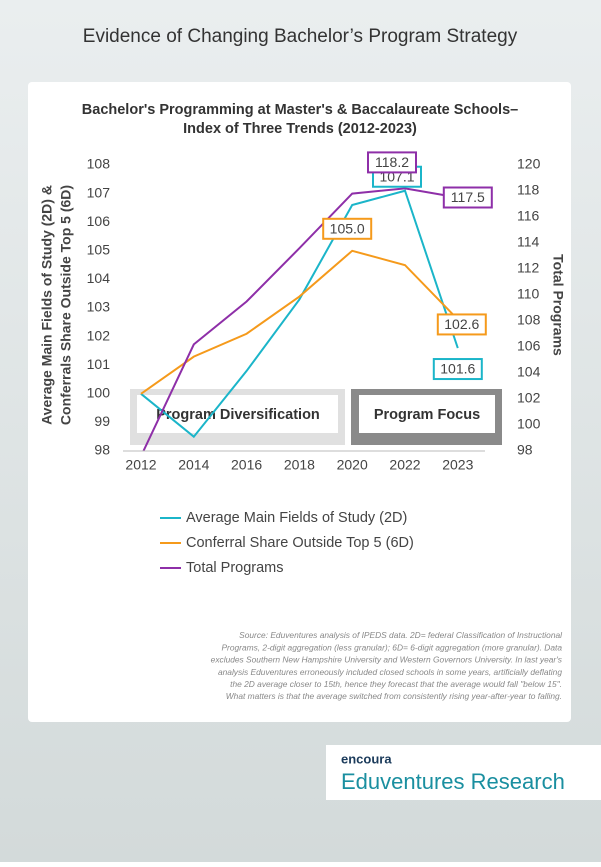 This screenshot has width=601, height=867. I want to click on legend-label: Average Main Fields of Study (2D), so click(296, 518).